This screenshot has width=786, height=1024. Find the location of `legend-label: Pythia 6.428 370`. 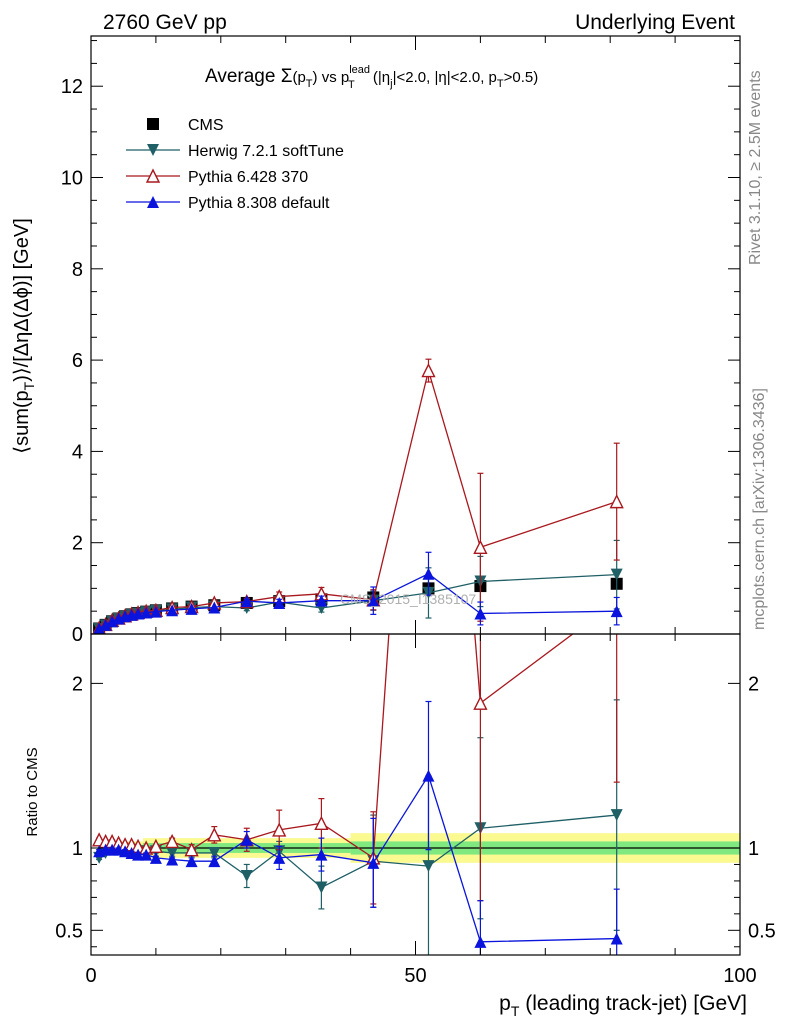

legend-label: Pythia 6.428 370 is located at coordinates (248, 177).